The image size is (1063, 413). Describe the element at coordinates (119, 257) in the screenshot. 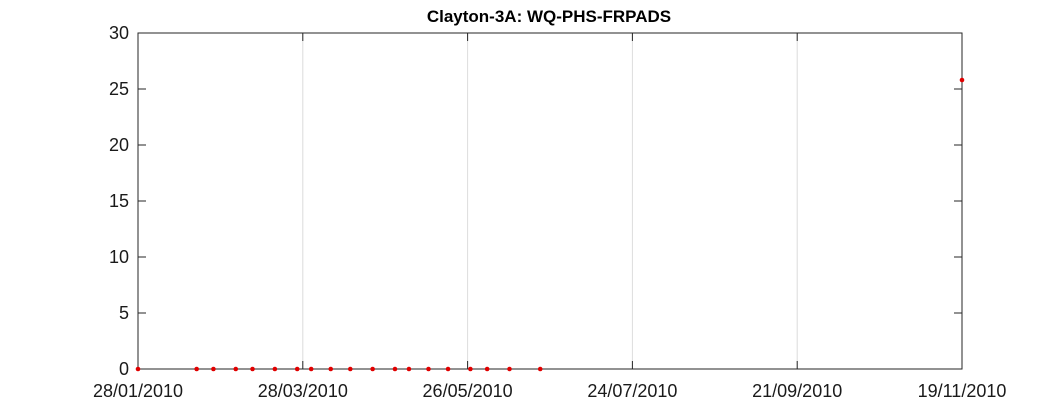

I see `y-tick-label: 10` at that location.